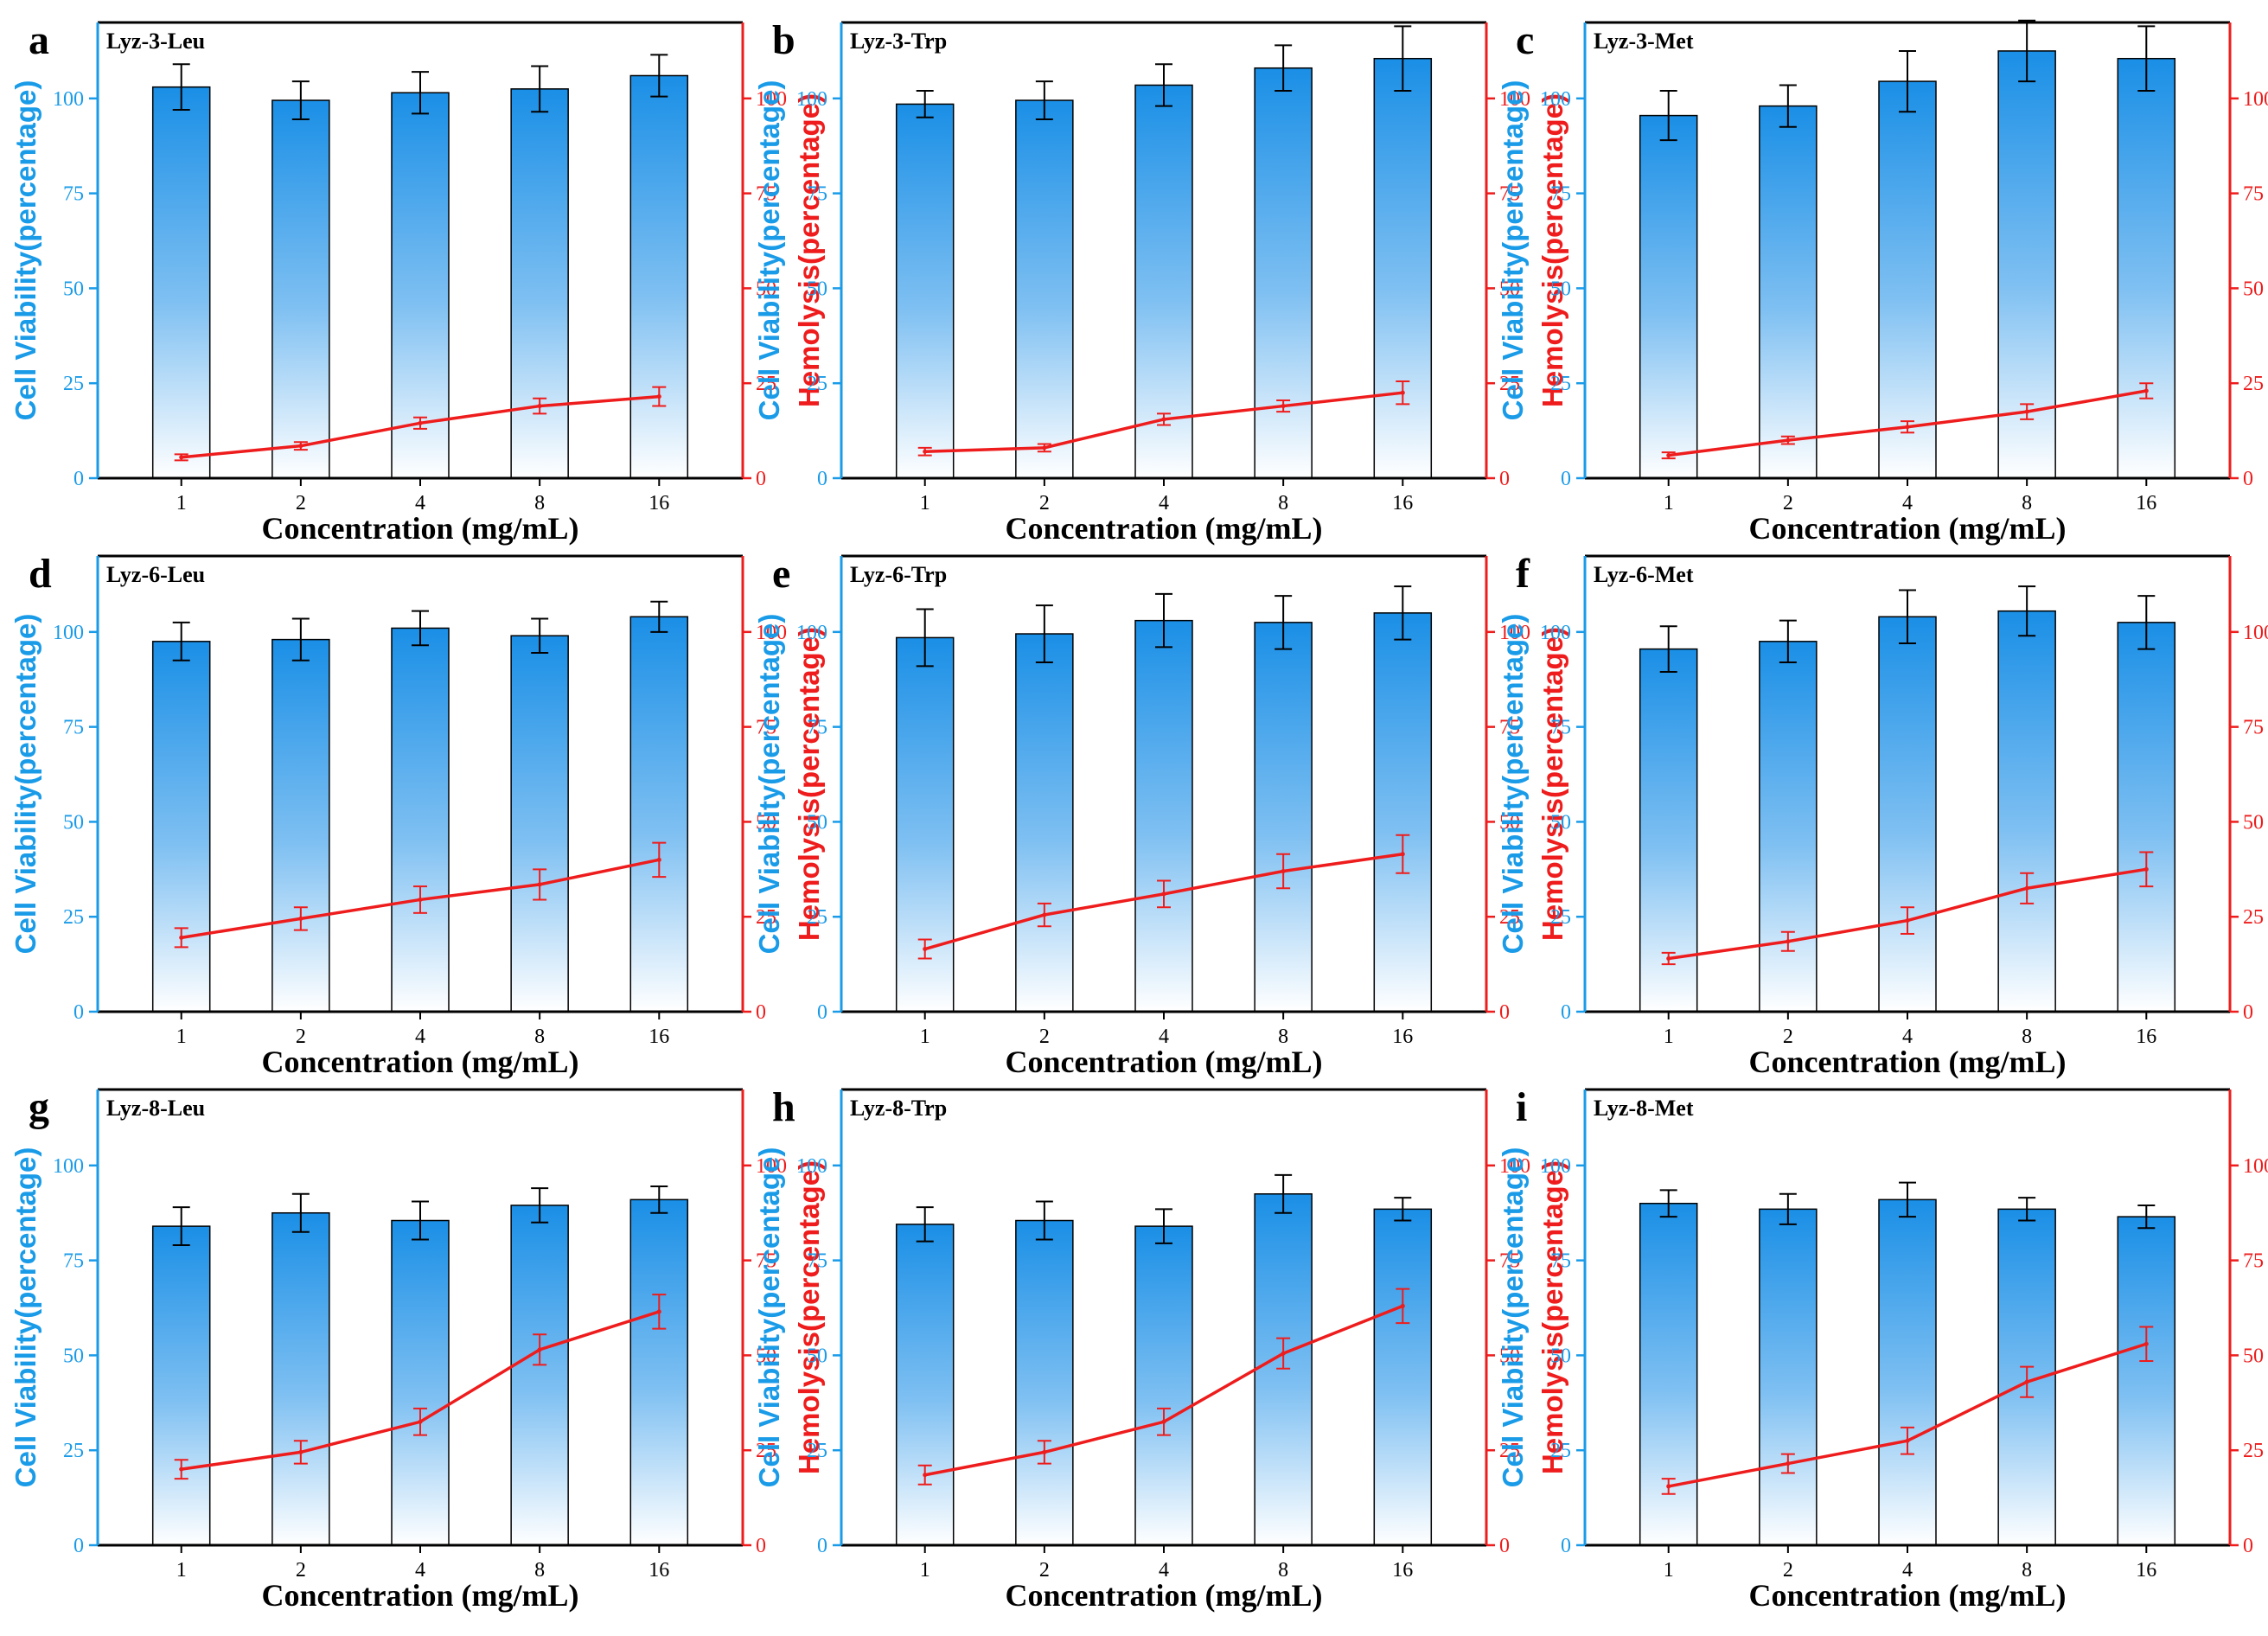 This screenshot has height=1636, width=2268. What do you see at coordinates (1164, 1037) in the screenshot?
I see `x-tick-label: 4` at bounding box center [1164, 1037].